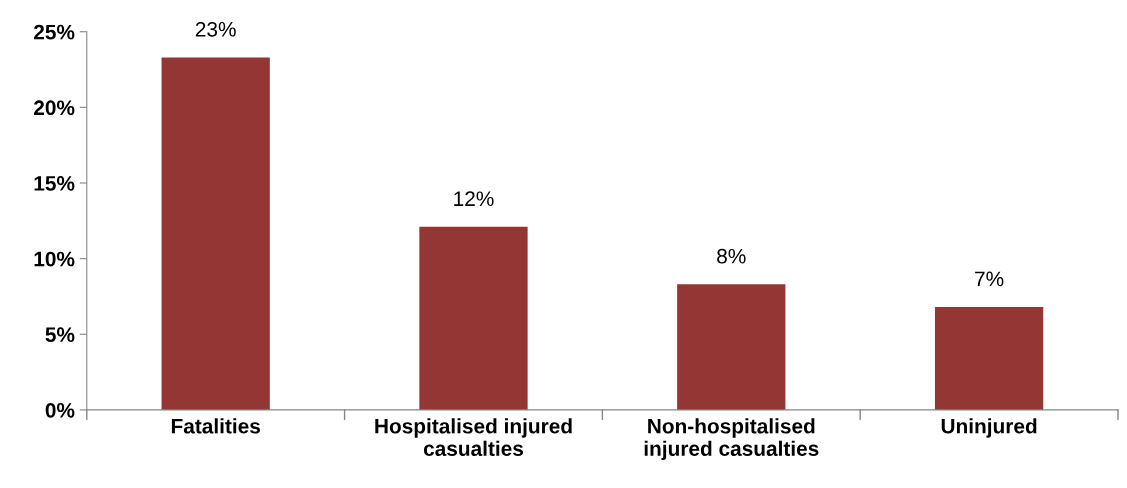  Describe the element at coordinates (54, 32) in the screenshot. I see `y-tick-label: 25%` at that location.